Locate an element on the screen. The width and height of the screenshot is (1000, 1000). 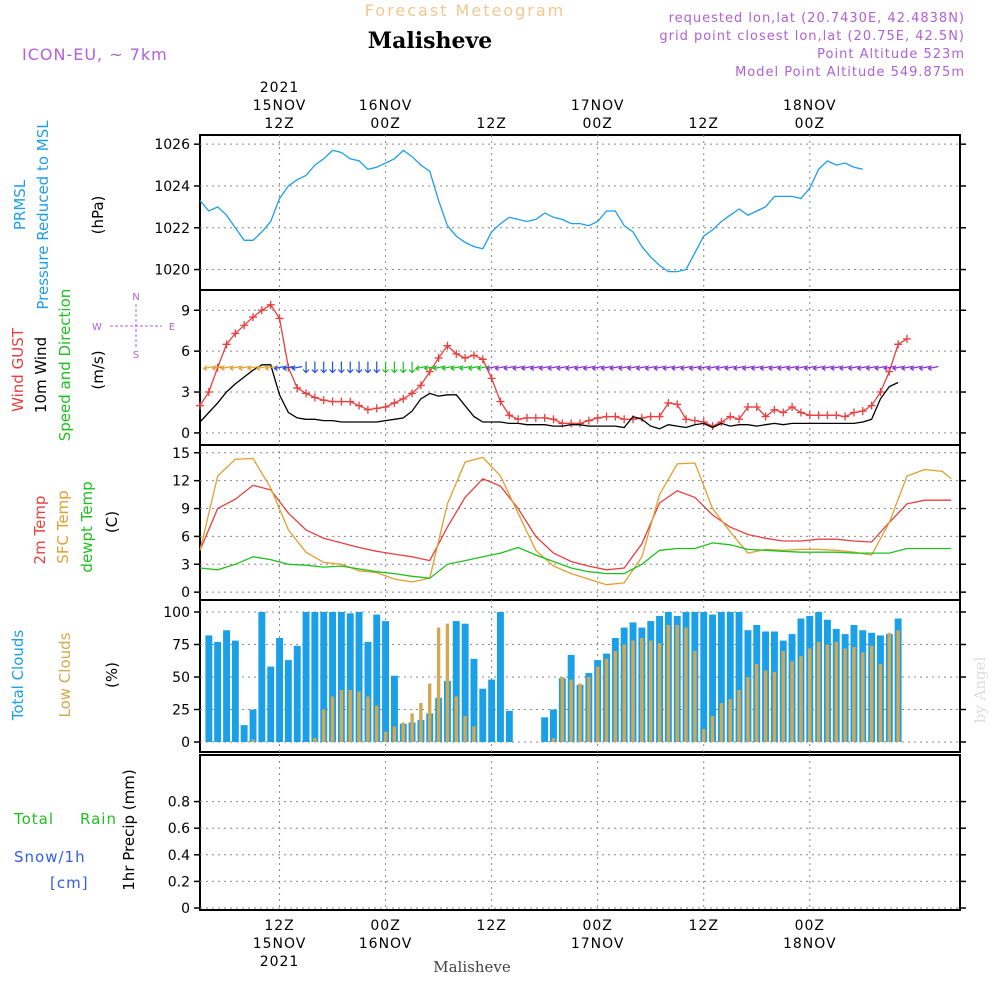
cloud-labels: Total Clouds Low Clouds (%) is located at coordinates (65, 676).